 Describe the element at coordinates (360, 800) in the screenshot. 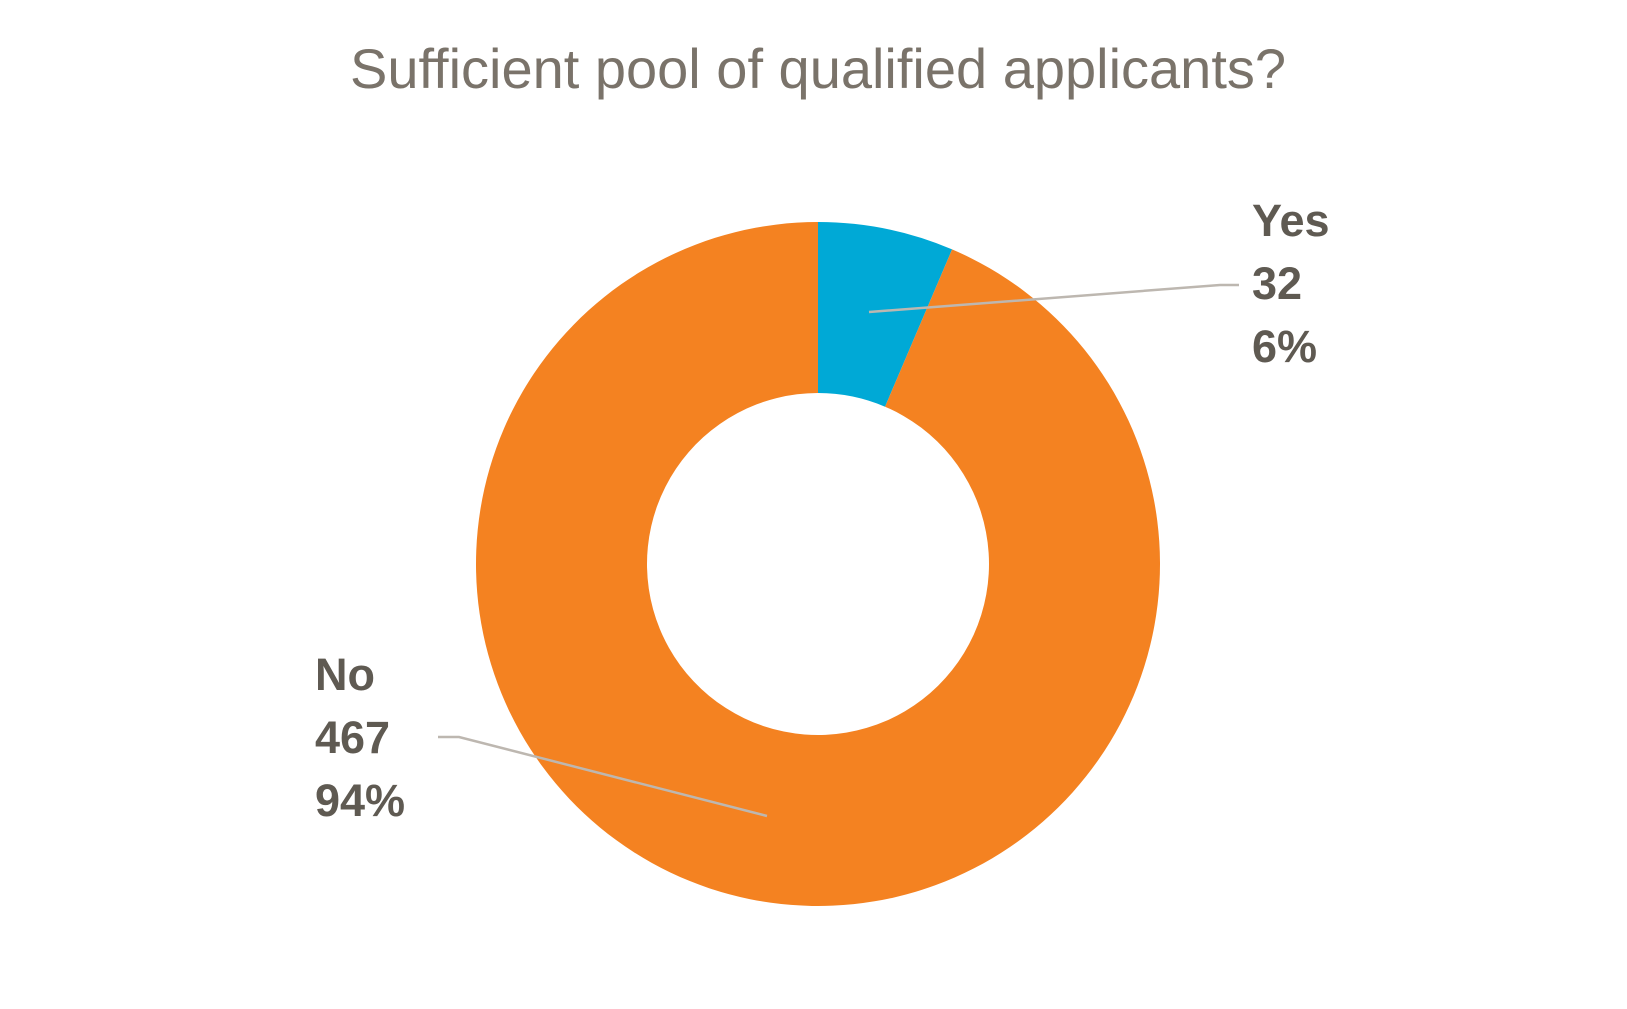

I see `data-label-percent: 94%` at that location.